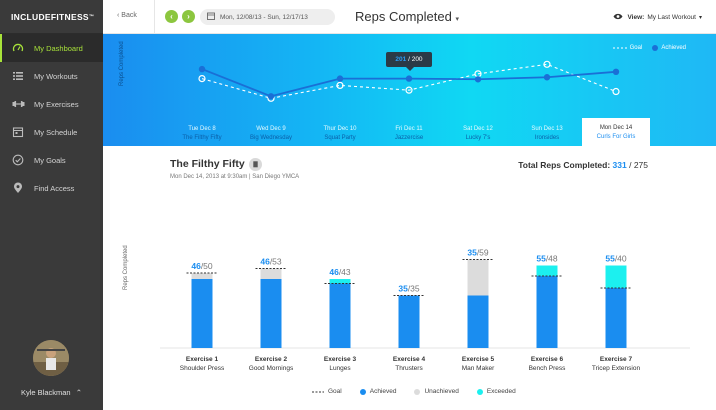 This screenshot has width=716, height=410. I want to click on exercise-label: Exercise 3 Lunges, so click(340, 364).